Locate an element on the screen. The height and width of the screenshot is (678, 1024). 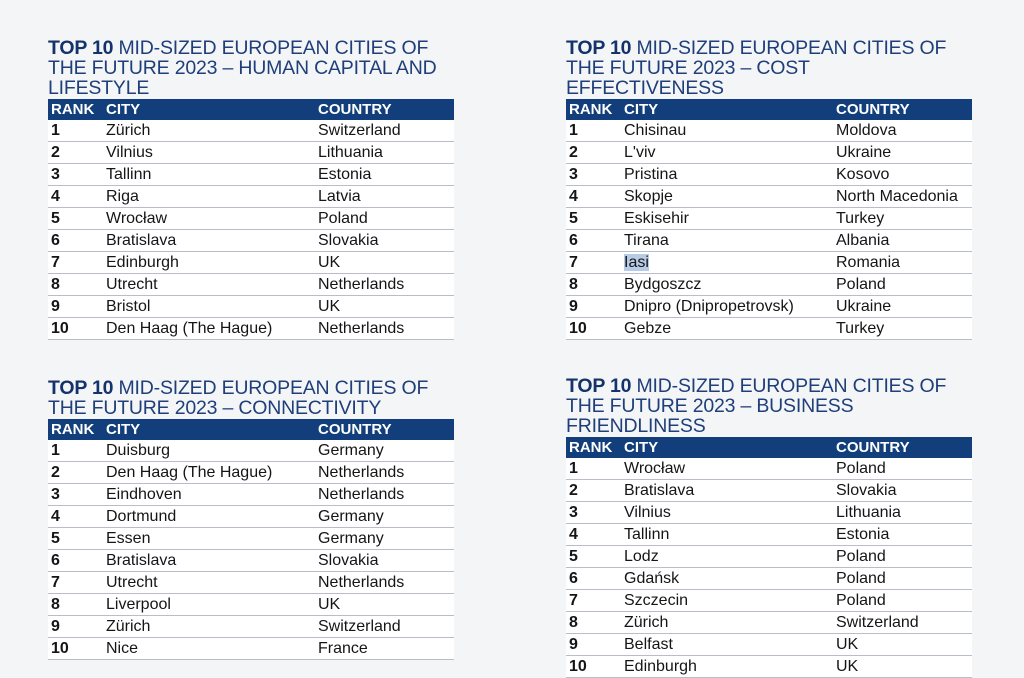
table-row: 4 Tallinn Estonia is located at coordinates (769, 535).